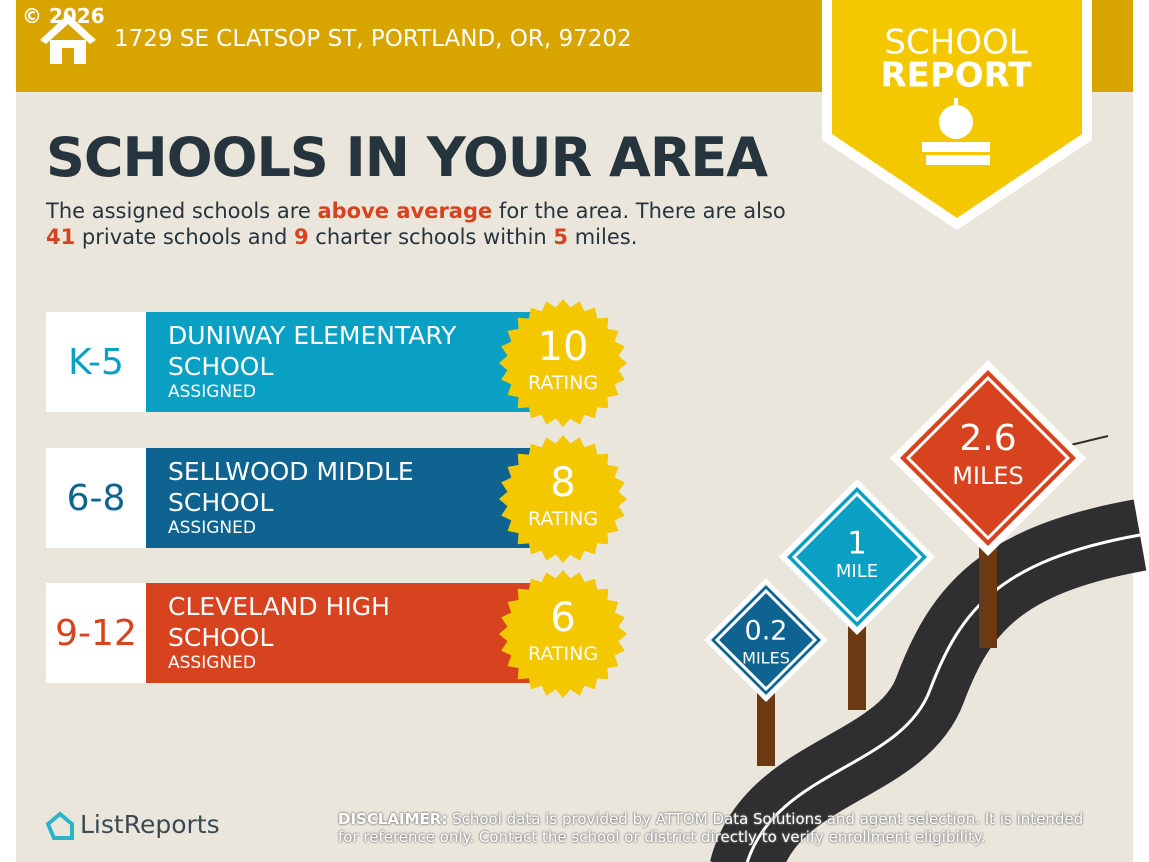  What do you see at coordinates (96, 362) in the screenshot?
I see `grade-level: K-5` at bounding box center [96, 362].